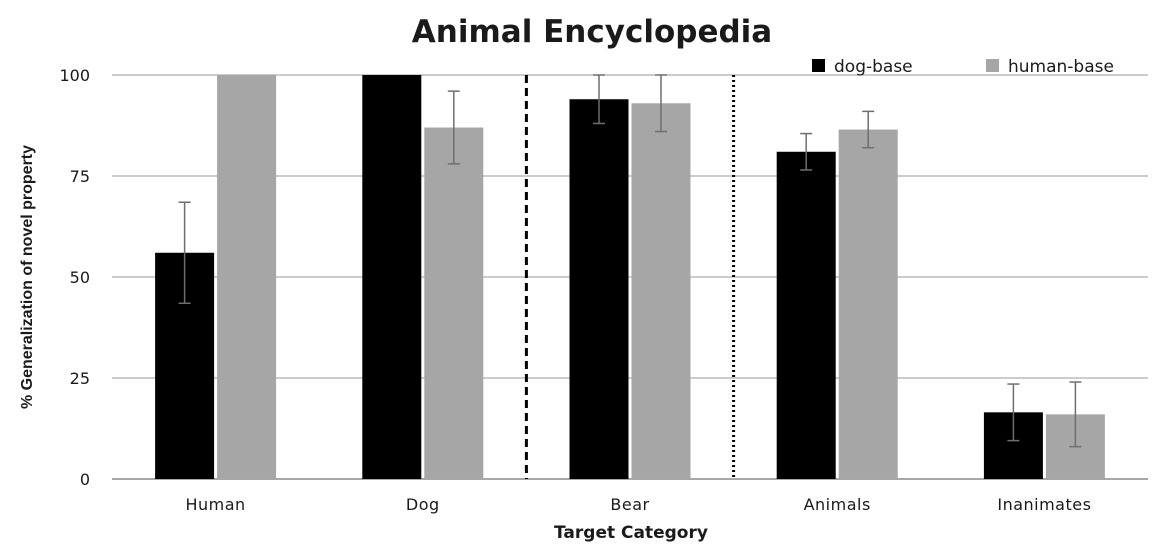  I want to click on legend-label-human-base: human-base, so click(1061, 67).